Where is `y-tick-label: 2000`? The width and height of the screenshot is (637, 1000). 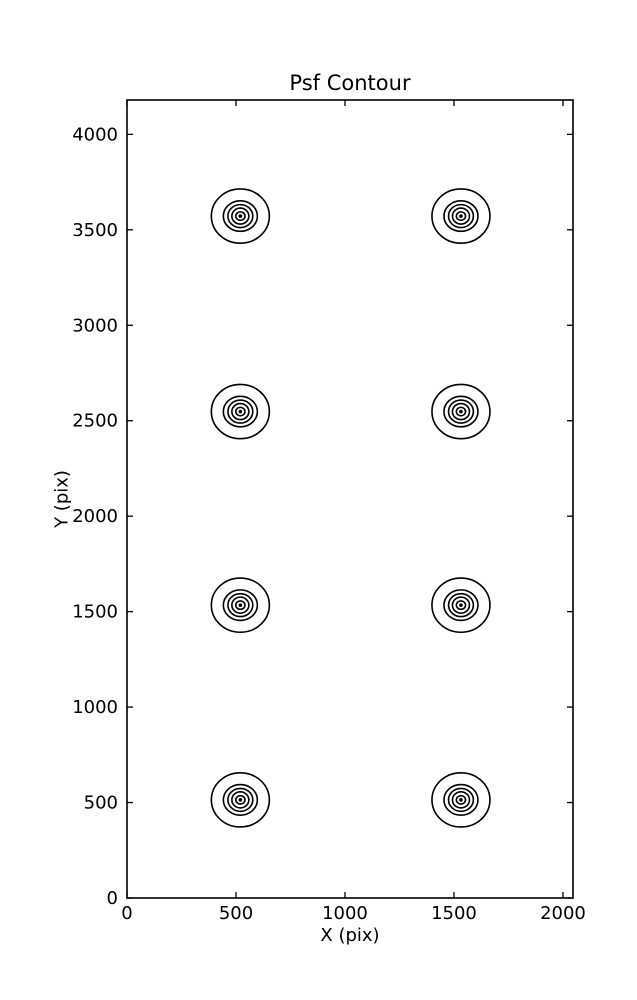
y-tick-label: 2000 is located at coordinates (95, 516).